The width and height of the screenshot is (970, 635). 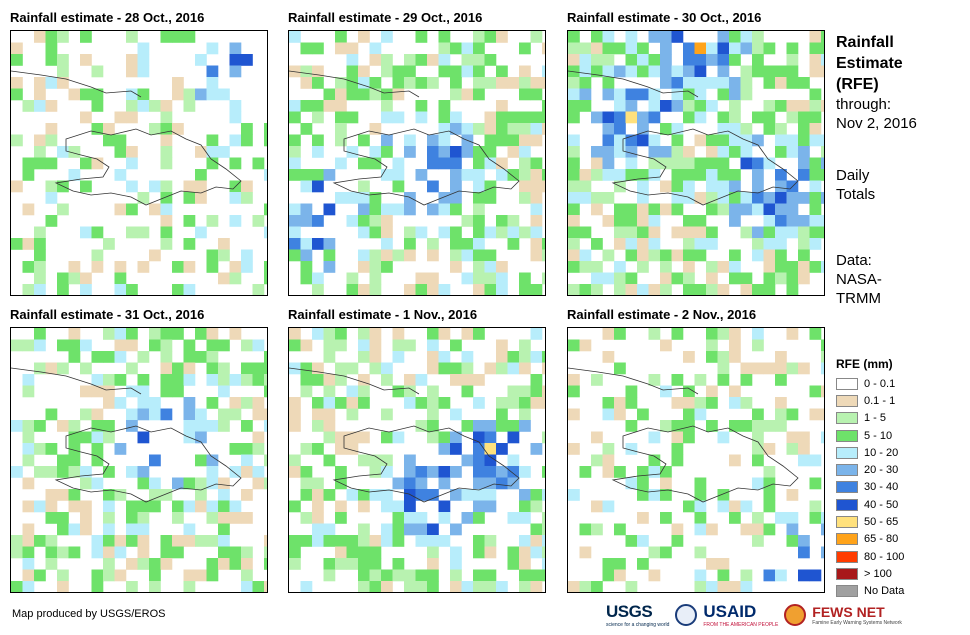 What do you see at coordinates (847, 400) in the screenshot?
I see `legend-swatch` at bounding box center [847, 400].